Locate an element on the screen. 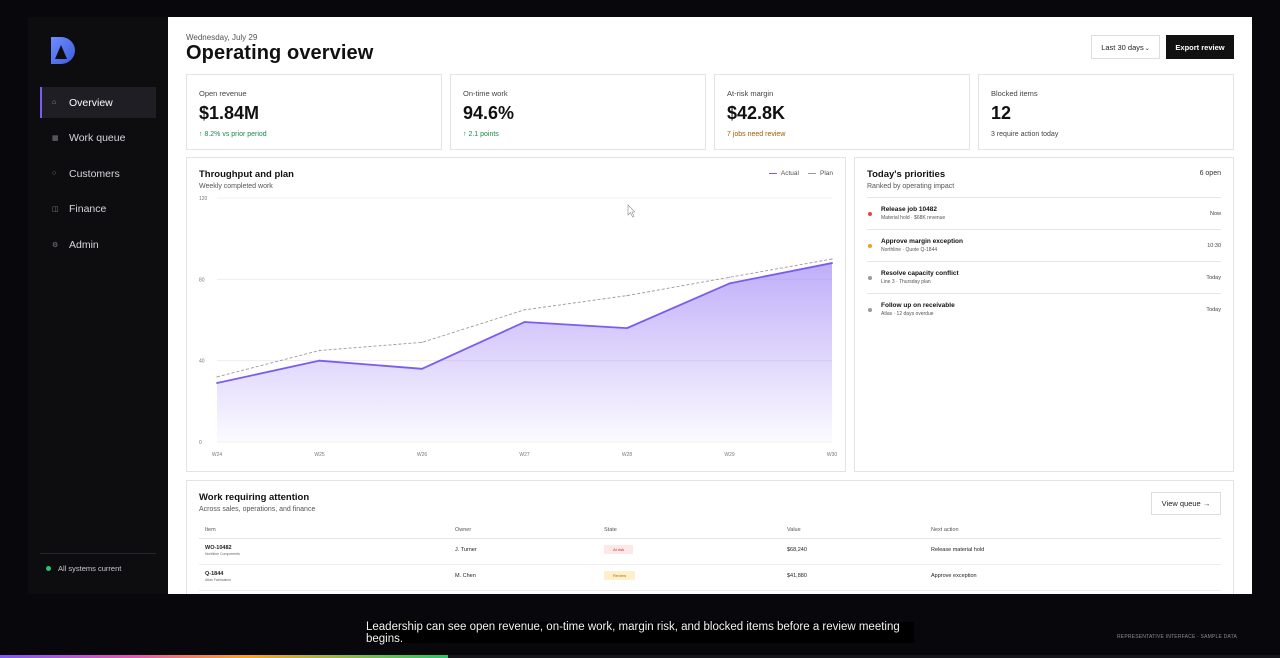  sidebar-item-customers: ○ Customers is located at coordinates (98, 173).